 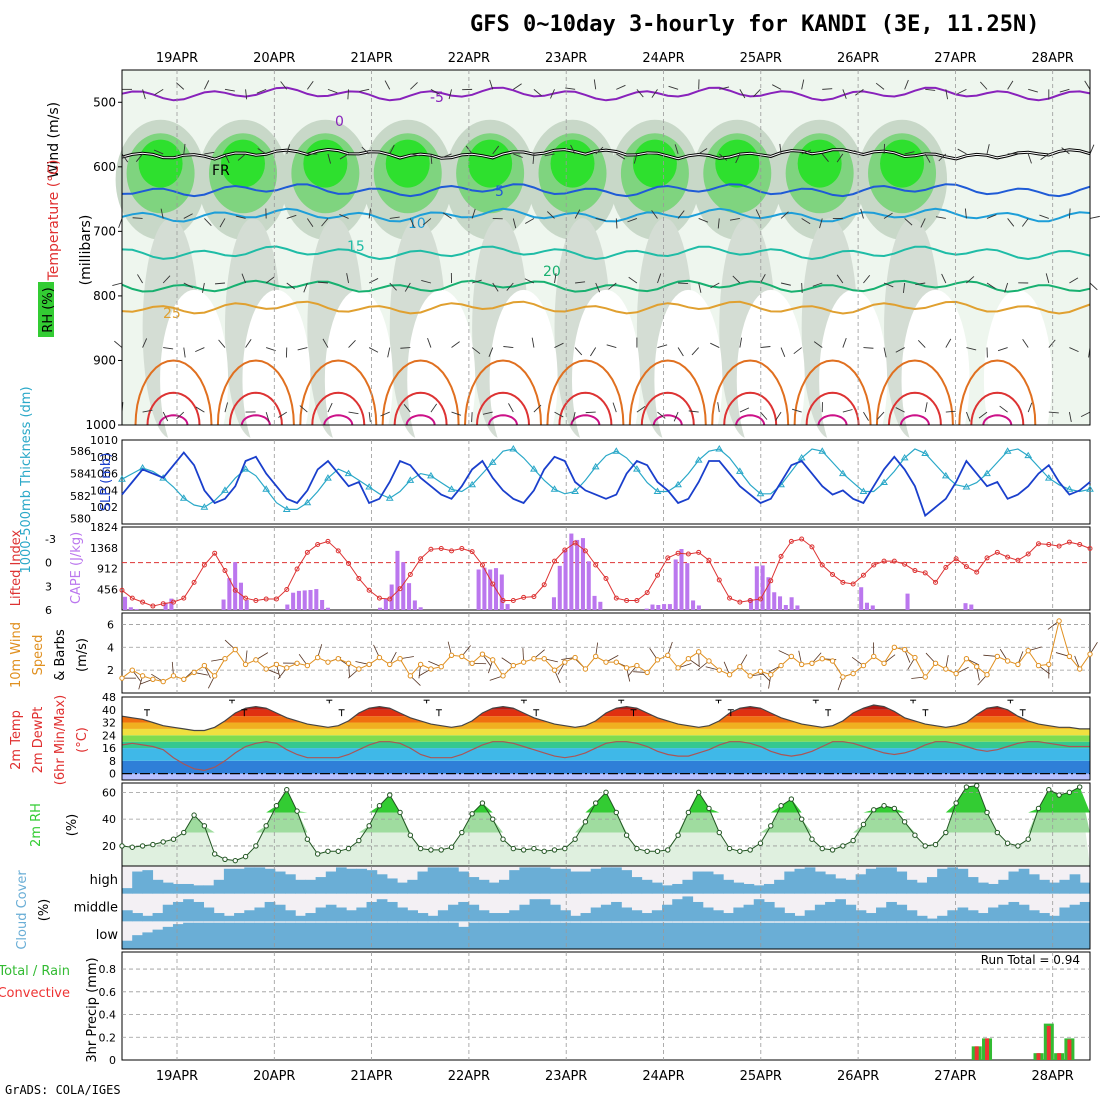 What do you see at coordinates (80, 518) in the screenshot?
I see `thickness-tick-label: 580` at bounding box center [80, 518].